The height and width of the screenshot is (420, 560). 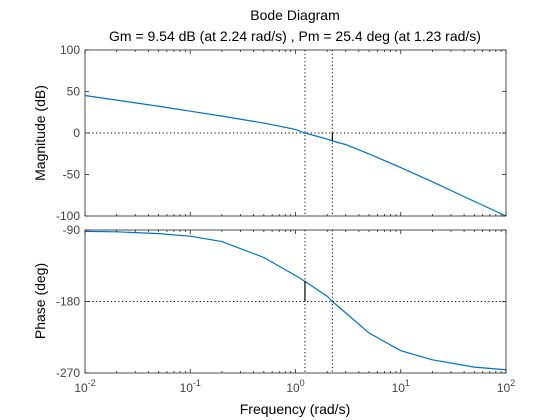 What do you see at coordinates (74, 92) in the screenshot?
I see `magnitude-ytick-label: 50` at bounding box center [74, 92].